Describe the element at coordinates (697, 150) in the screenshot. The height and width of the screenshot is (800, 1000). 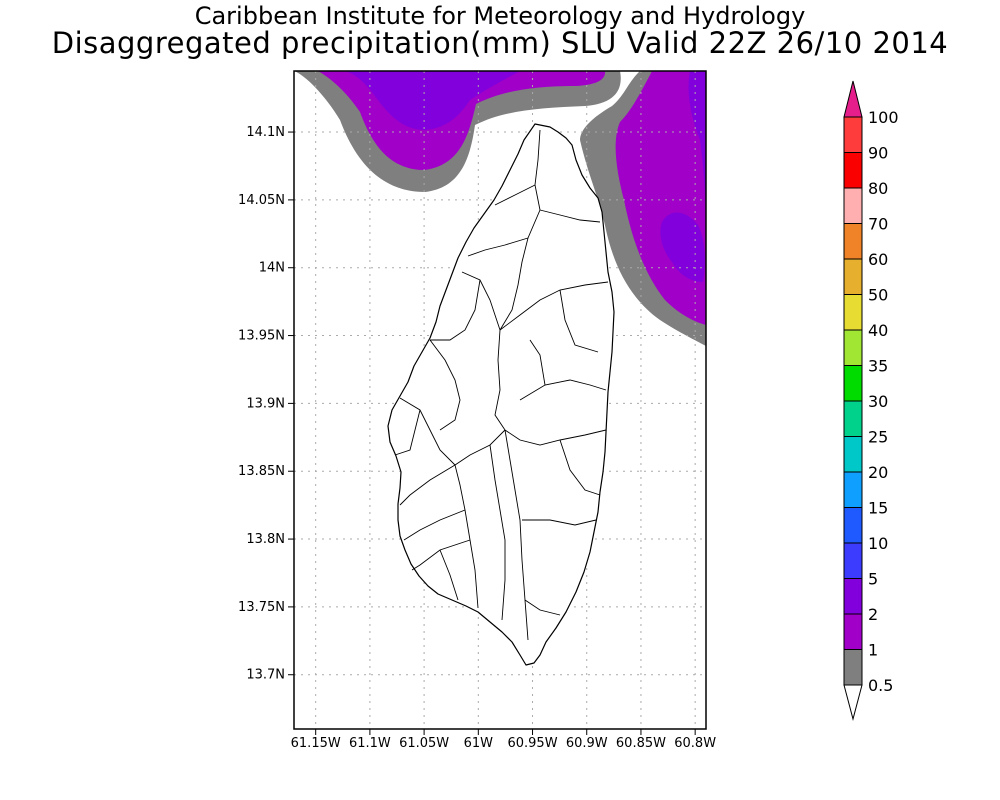
I see `precip-area-ne-heavy` at that location.